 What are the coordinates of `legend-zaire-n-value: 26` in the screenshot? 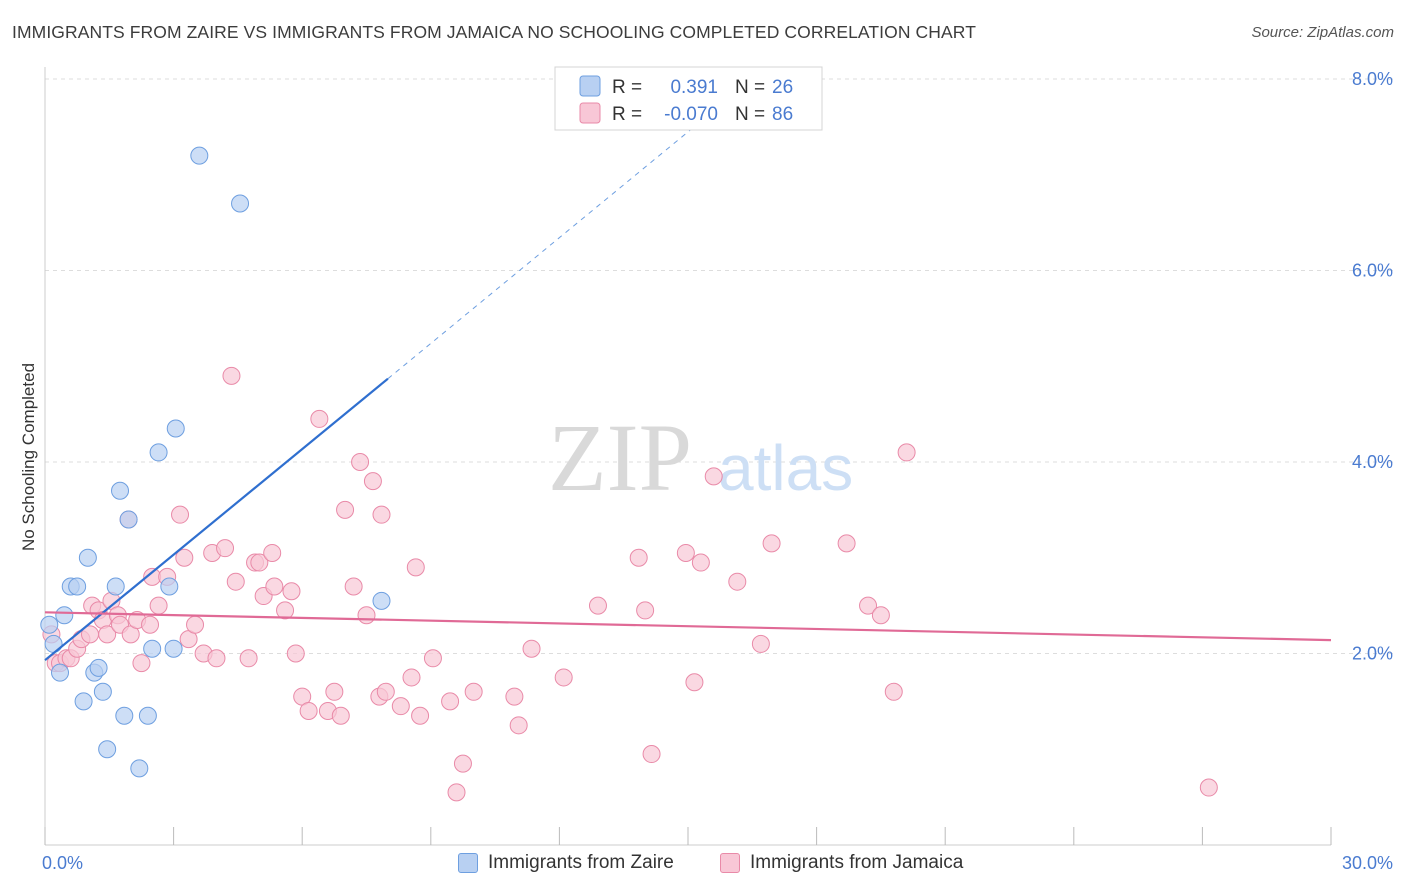 It's located at (782, 87).